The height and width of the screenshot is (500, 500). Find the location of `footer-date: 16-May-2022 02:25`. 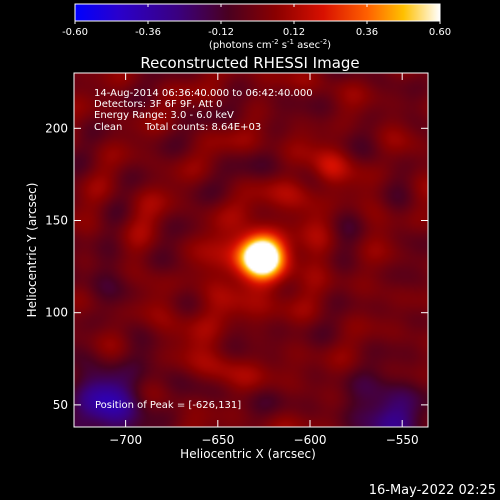

footer-date: 16-May-2022 02:25 is located at coordinates (432, 490).